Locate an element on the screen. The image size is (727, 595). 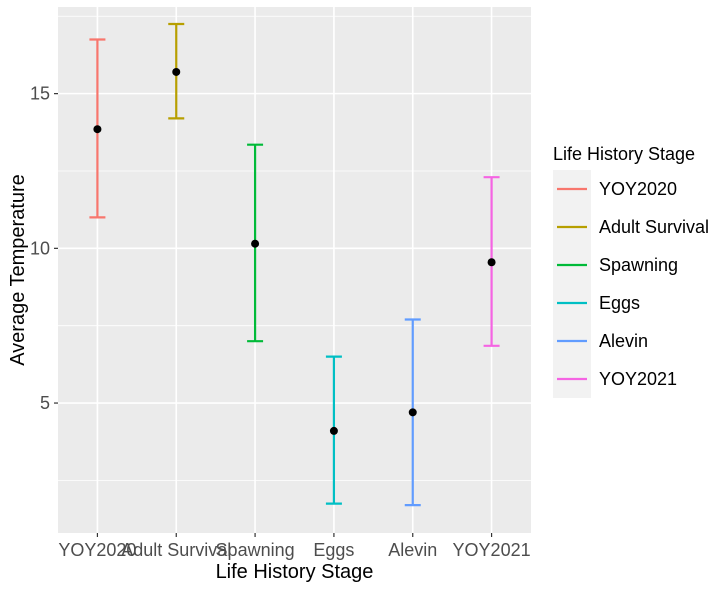
x-tick-label: Eggs is located at coordinates (333, 550).